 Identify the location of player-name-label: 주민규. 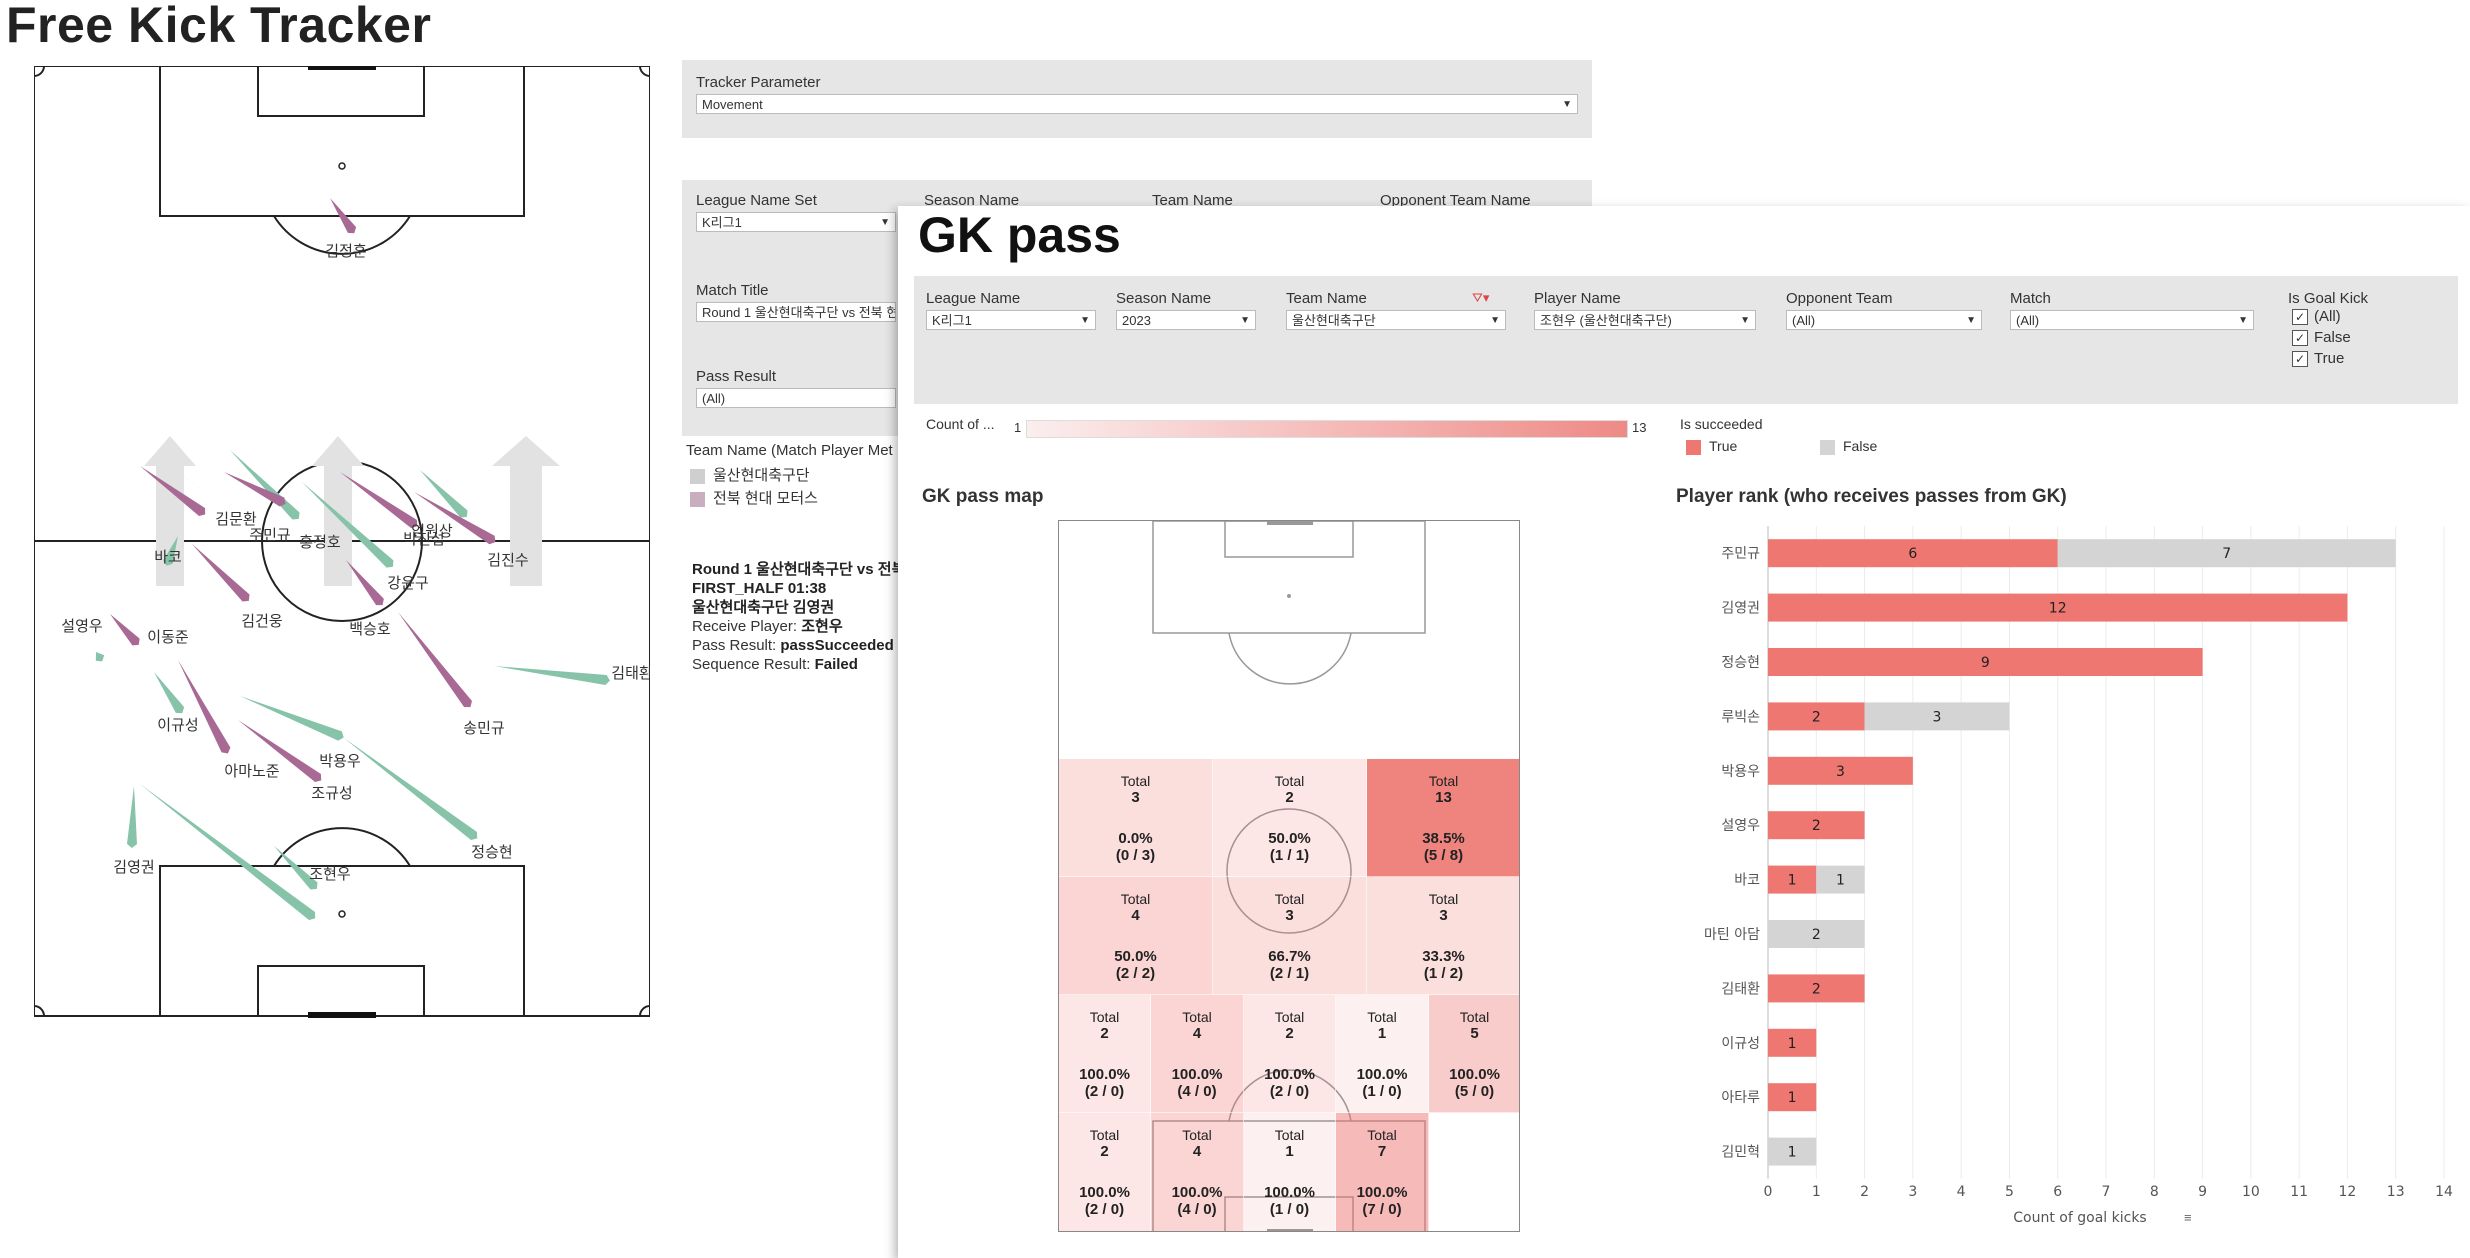
(1740, 554).